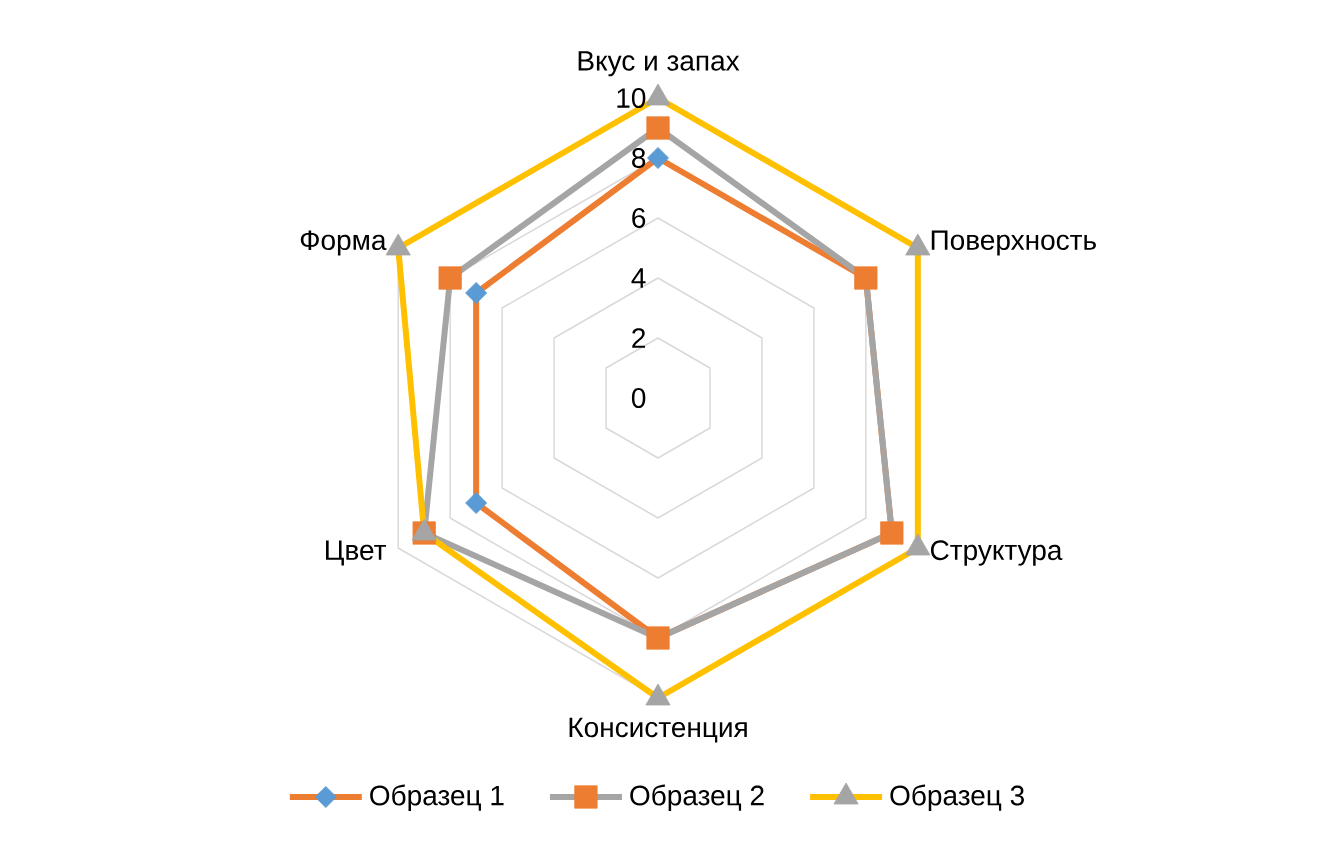 The image size is (1322, 848). What do you see at coordinates (658, 730) in the screenshot?
I see `spoke-label: Консистенция` at bounding box center [658, 730].